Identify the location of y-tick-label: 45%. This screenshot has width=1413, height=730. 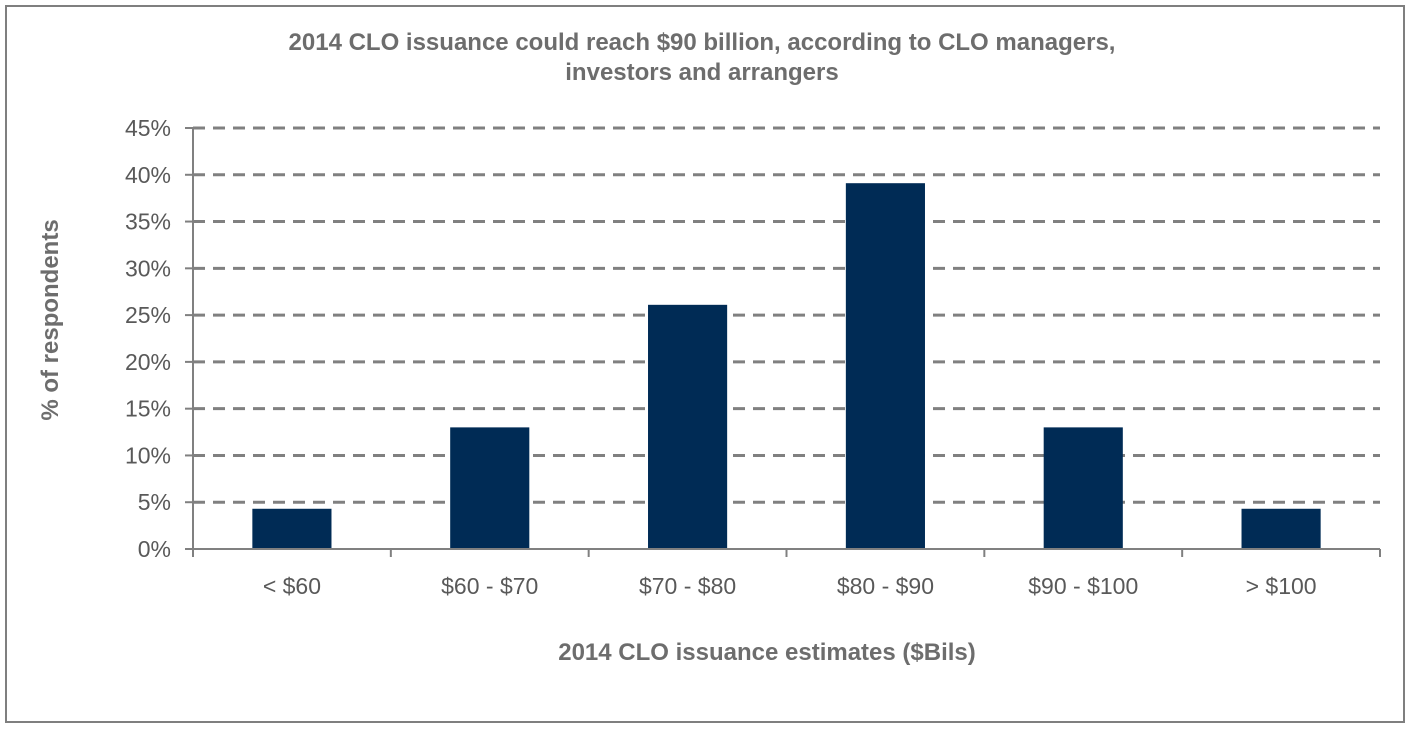
(148, 128).